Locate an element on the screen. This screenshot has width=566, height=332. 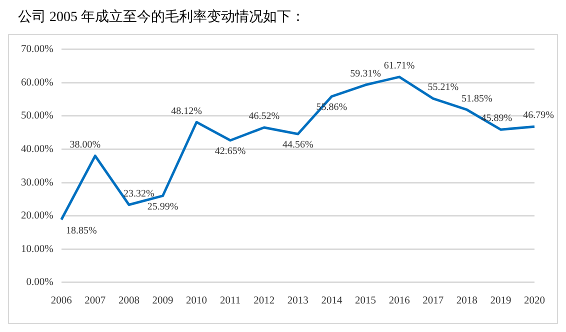
x-tick-label: 2019 is located at coordinates (501, 300).